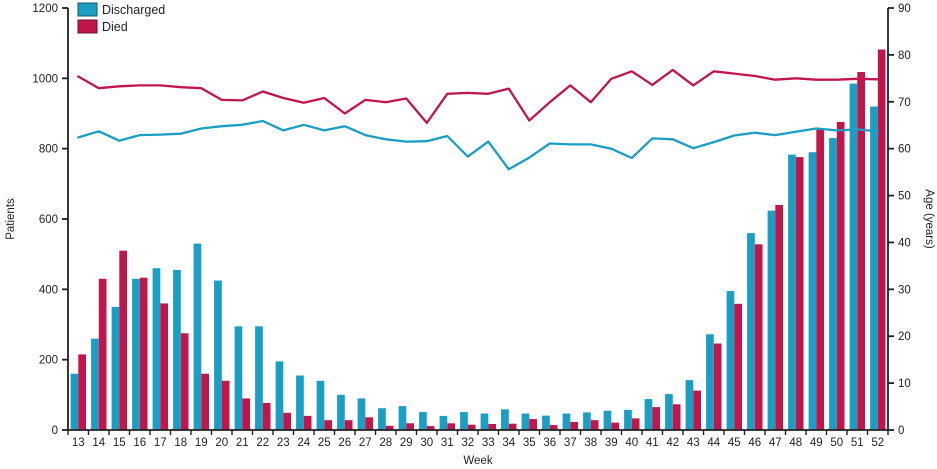 The image size is (937, 469). I want to click on legend-swatch-discharged, so click(87, 9).